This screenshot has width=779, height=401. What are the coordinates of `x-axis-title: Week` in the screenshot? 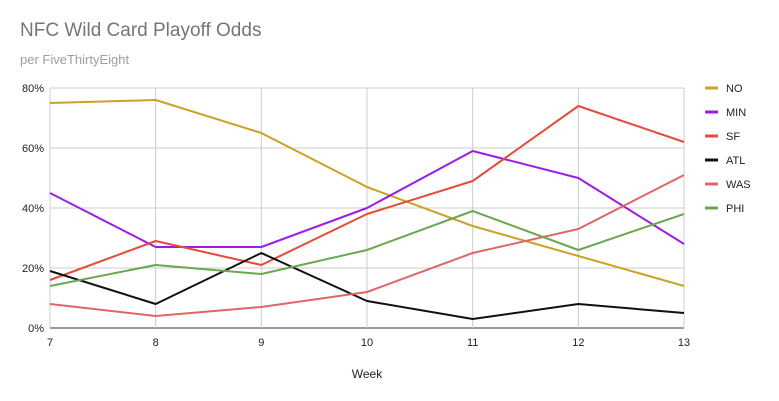 It's located at (367, 374).